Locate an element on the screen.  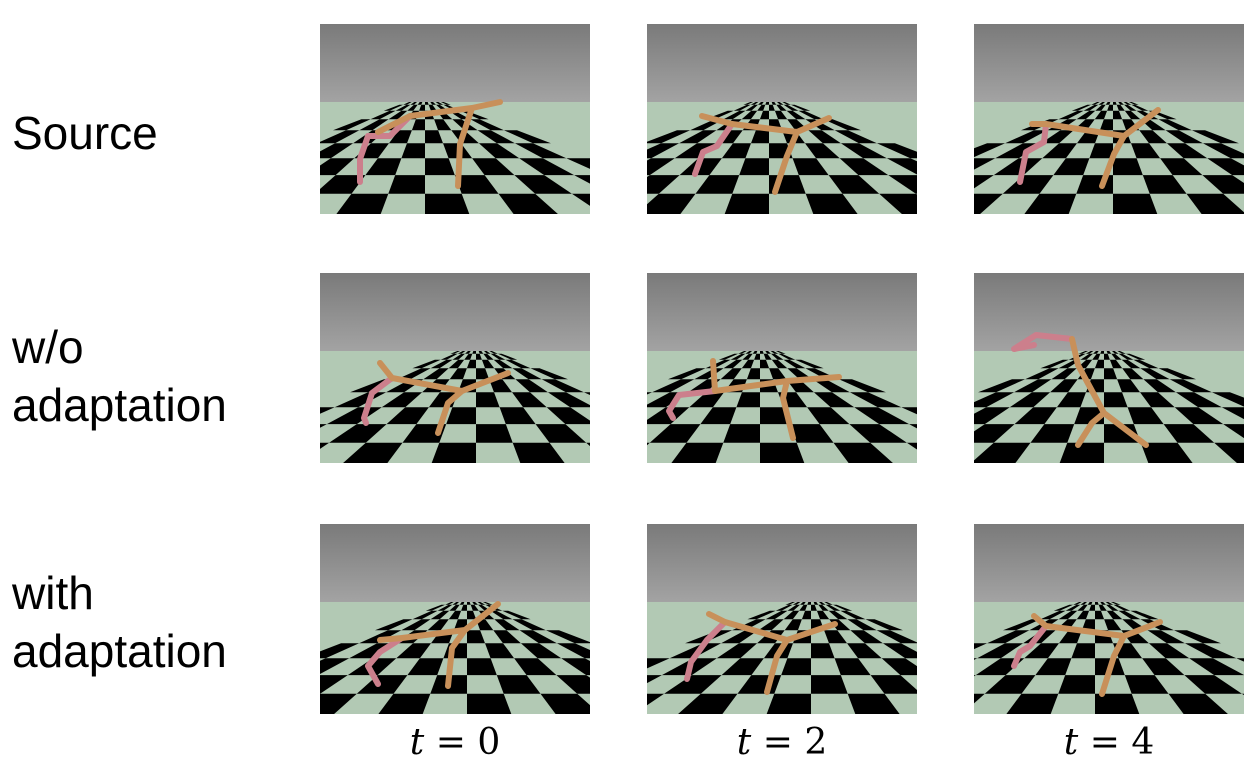
sky-background is located at coordinates (782, 63).